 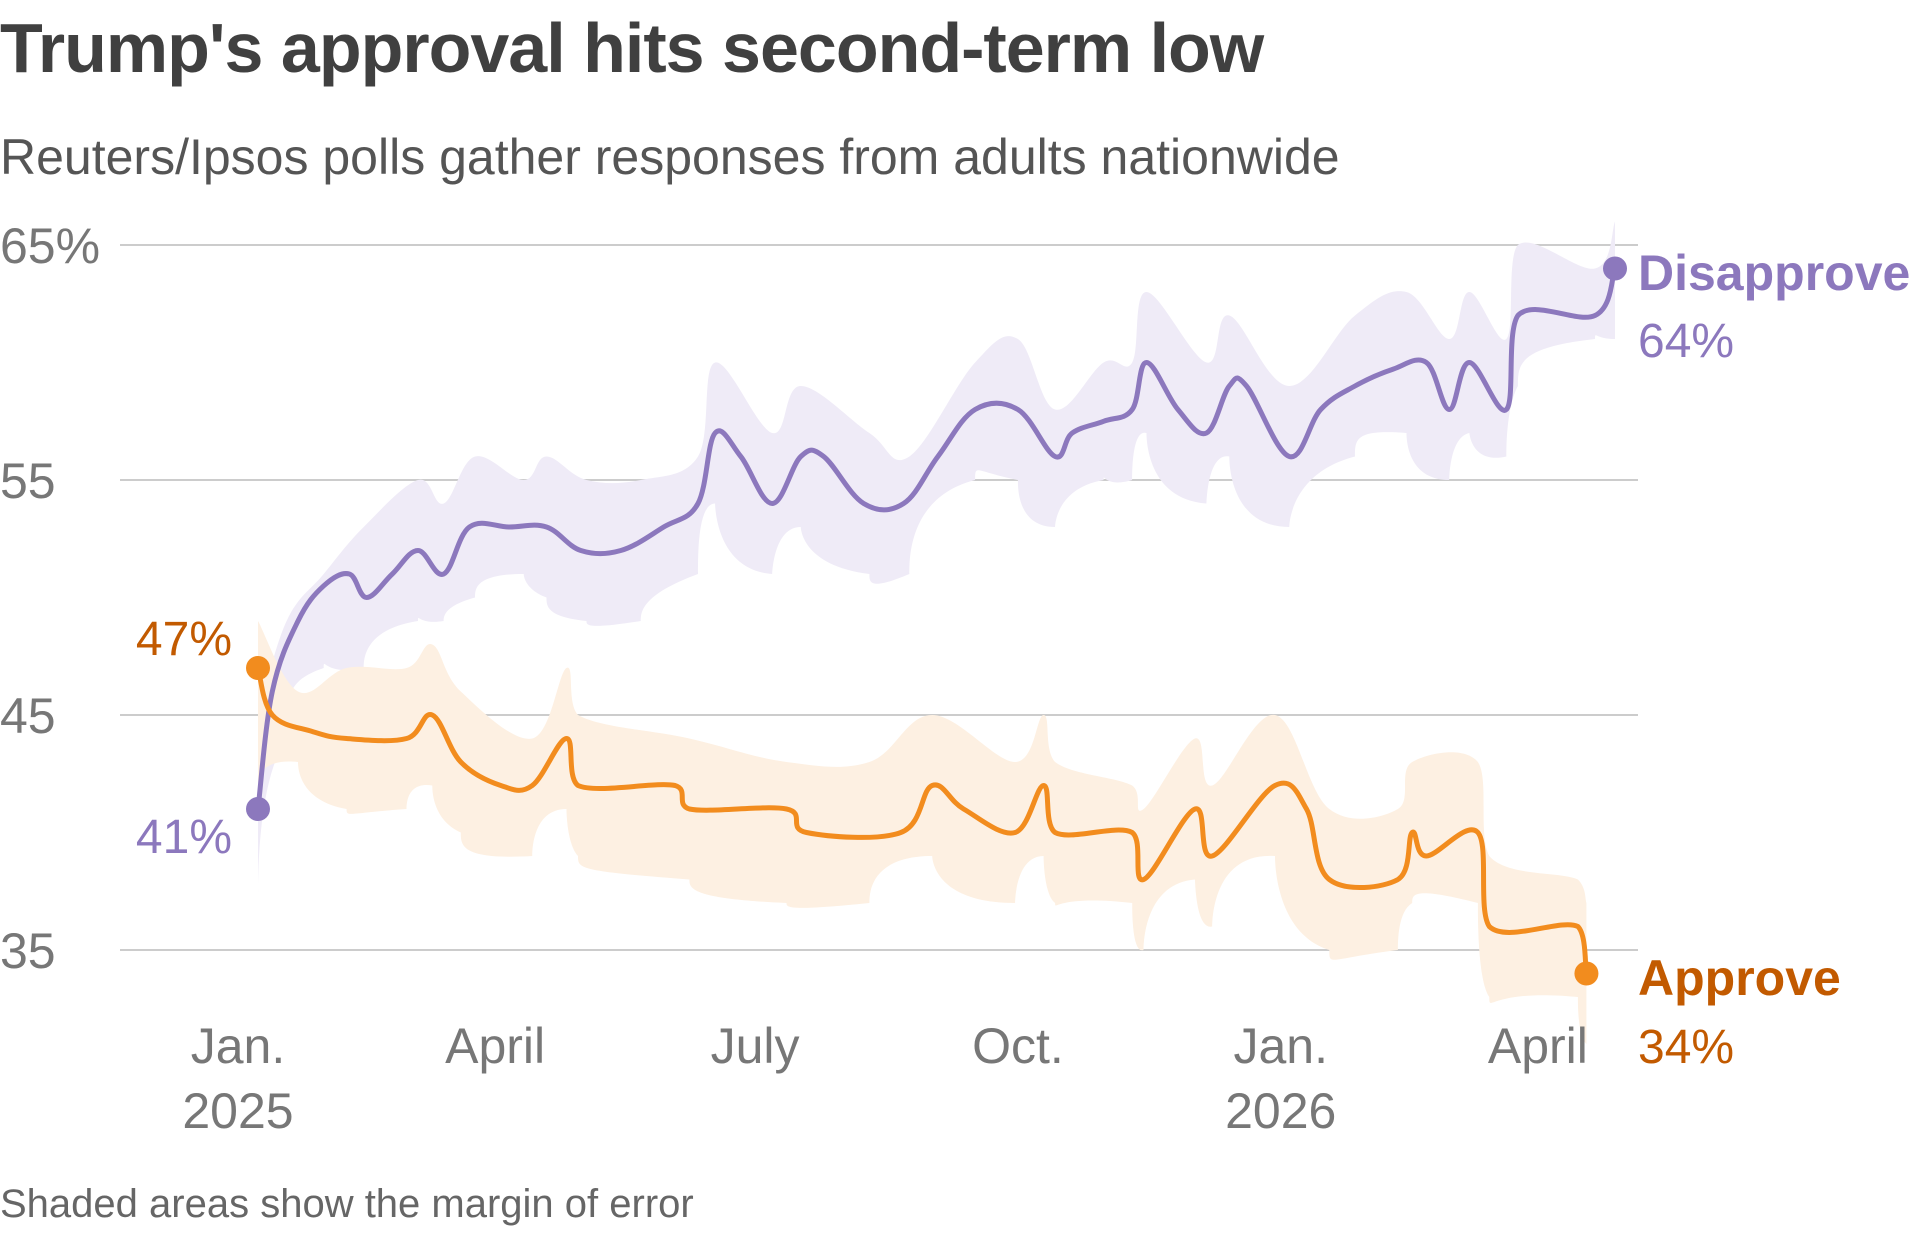 What do you see at coordinates (258, 668) in the screenshot?
I see `approve-start-point` at bounding box center [258, 668].